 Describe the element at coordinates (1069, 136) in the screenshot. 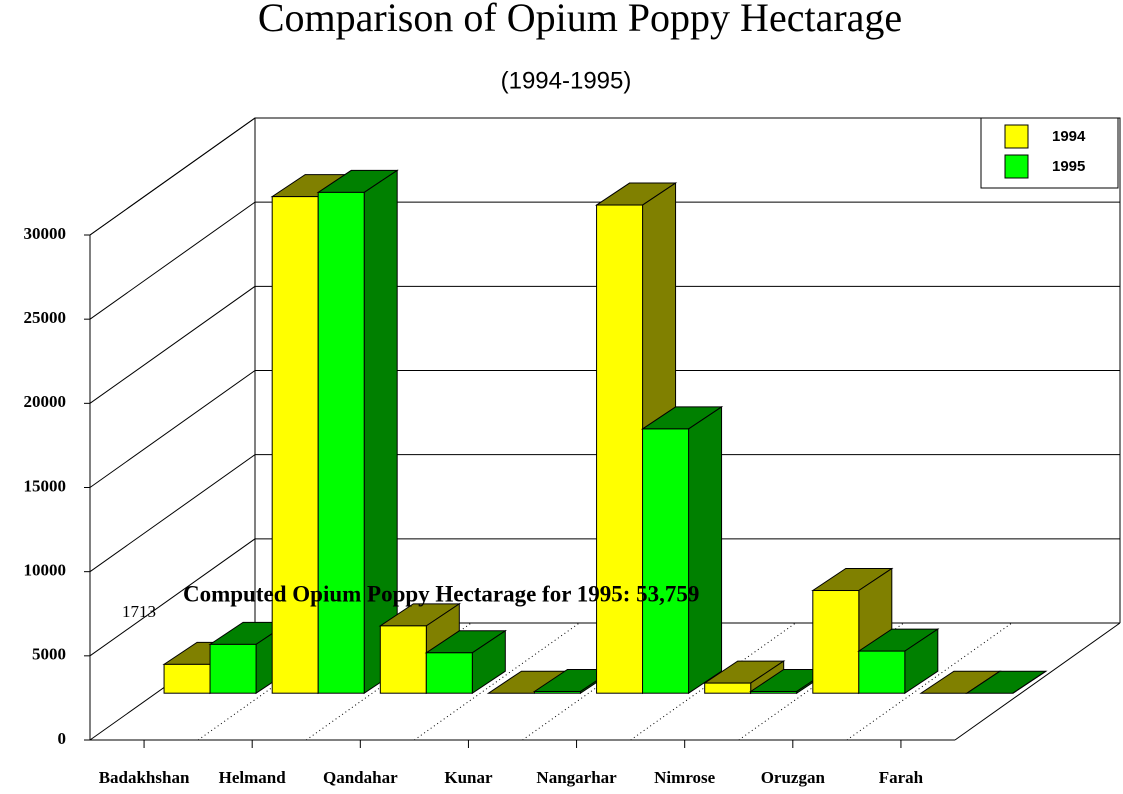

I see `legend-label: 1994` at that location.